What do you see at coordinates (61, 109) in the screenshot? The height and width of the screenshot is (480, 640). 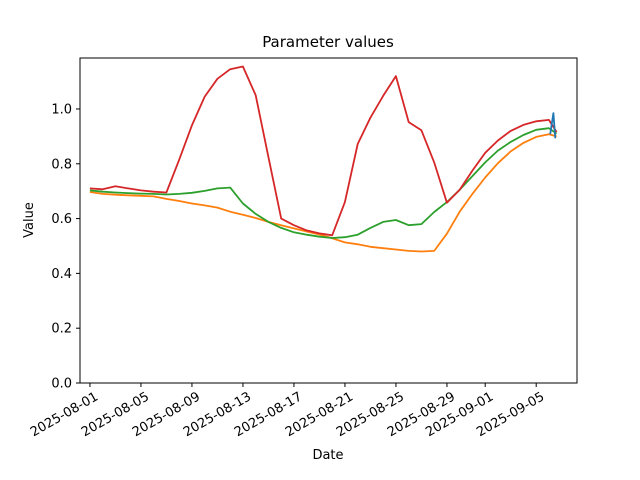 I see `y-tick-label: 1.0` at bounding box center [61, 109].